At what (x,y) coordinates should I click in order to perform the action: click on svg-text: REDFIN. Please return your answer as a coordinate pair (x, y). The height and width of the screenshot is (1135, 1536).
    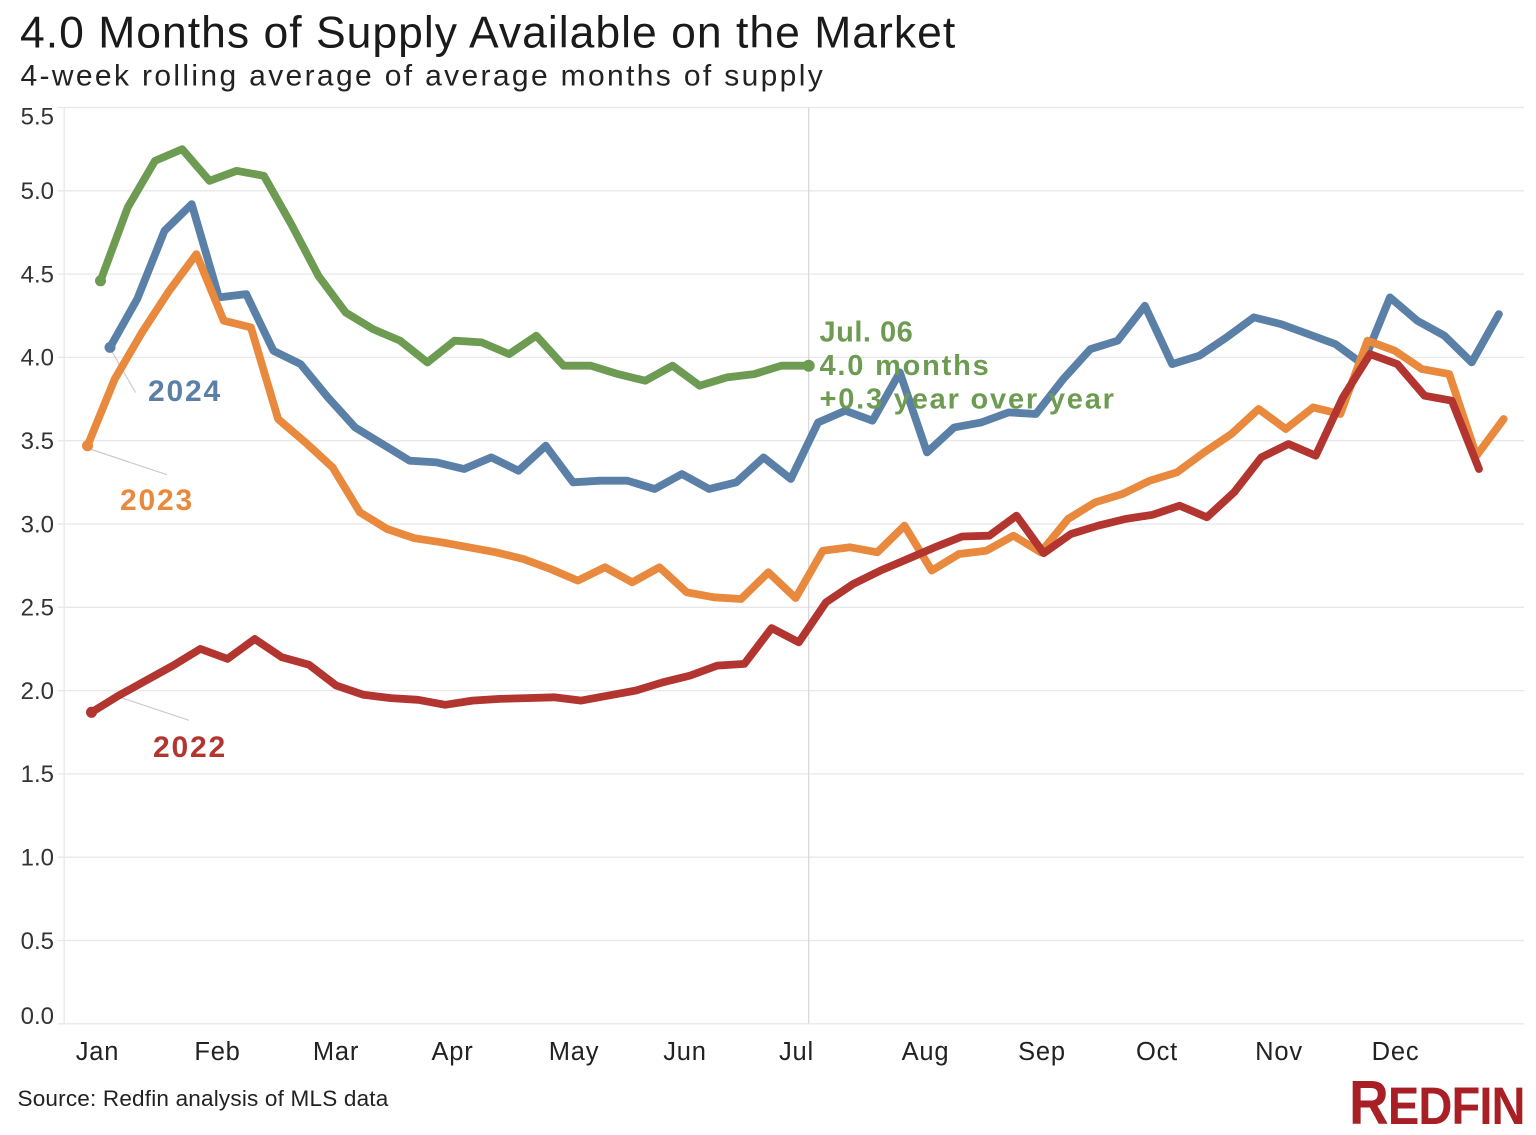
    Looking at the image, I should click on (1437, 1102).